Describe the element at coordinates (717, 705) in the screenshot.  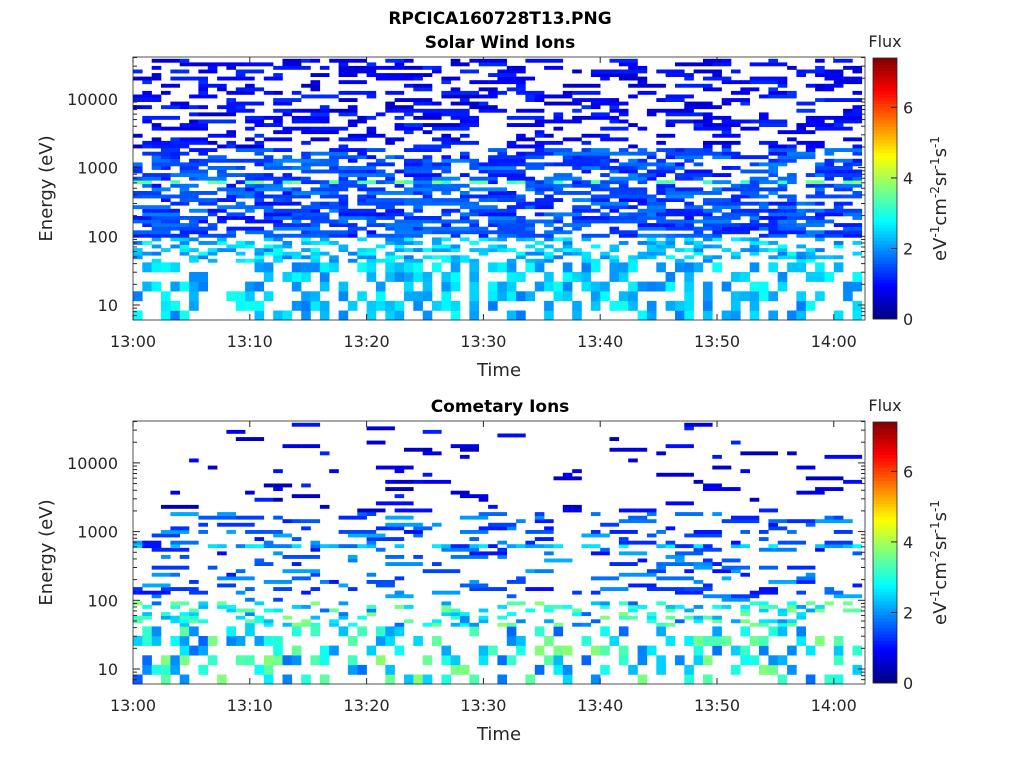
I see `x-tick-label: 13:50` at that location.